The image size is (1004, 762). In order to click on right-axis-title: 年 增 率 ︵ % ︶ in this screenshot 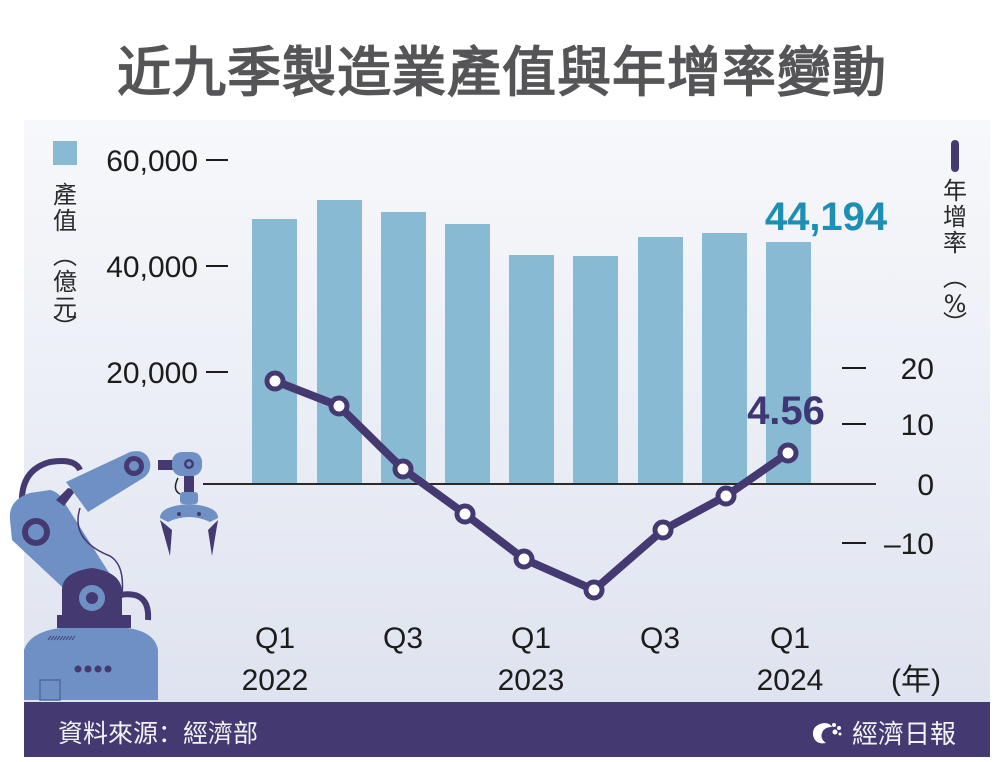, I will do `click(955, 257)`.